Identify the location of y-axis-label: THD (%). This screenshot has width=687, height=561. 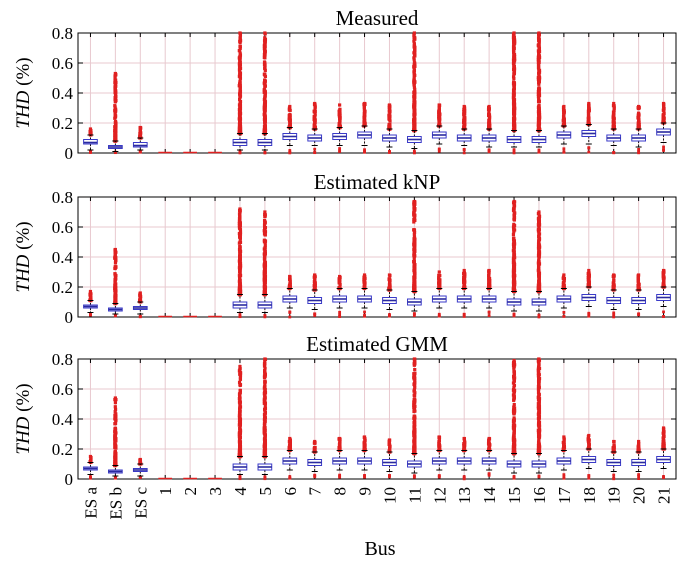
(23, 418).